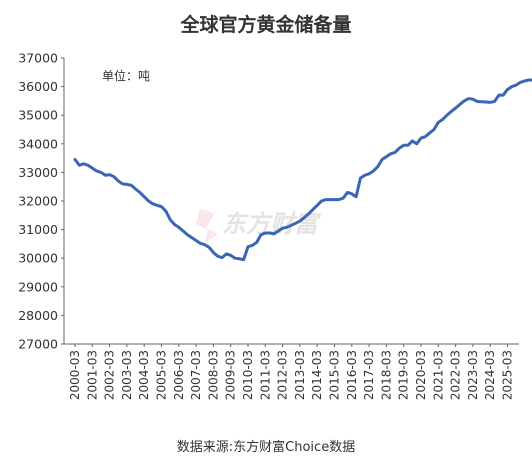  What do you see at coordinates (213, 375) in the screenshot?
I see `x-tick-label: 2008-03` at bounding box center [213, 375].